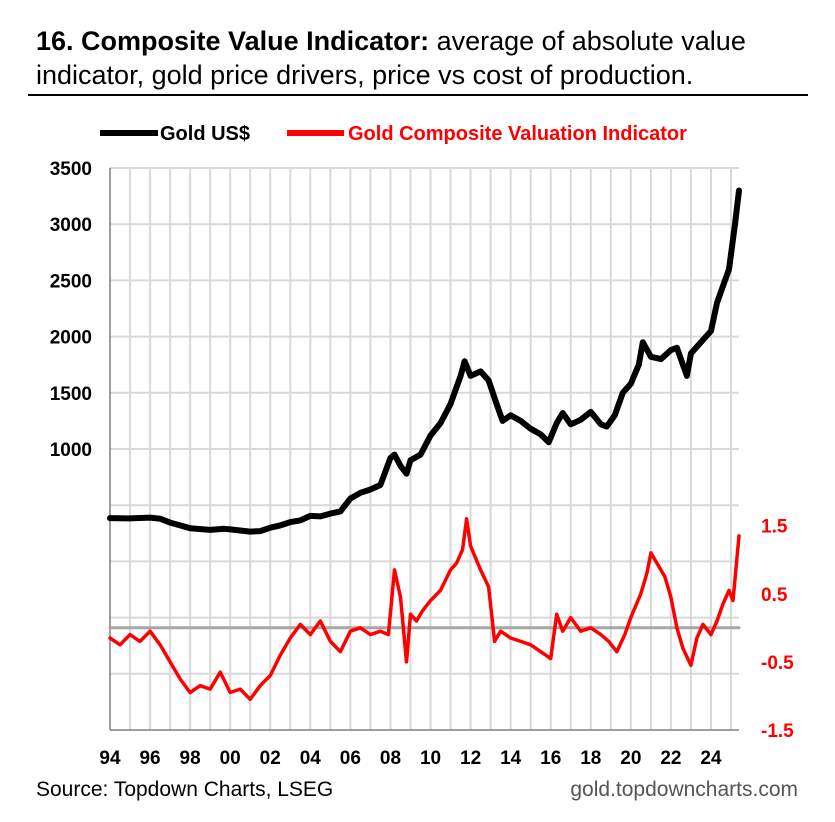  What do you see at coordinates (149, 758) in the screenshot?
I see `x-tick-label: 96` at bounding box center [149, 758].